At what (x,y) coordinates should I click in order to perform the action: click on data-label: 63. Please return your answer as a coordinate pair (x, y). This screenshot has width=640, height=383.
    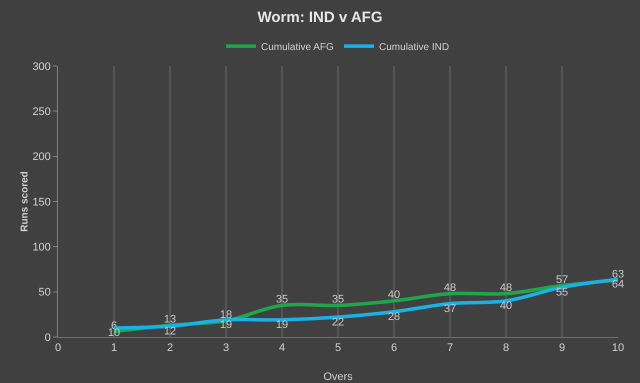
    Looking at the image, I should click on (618, 274).